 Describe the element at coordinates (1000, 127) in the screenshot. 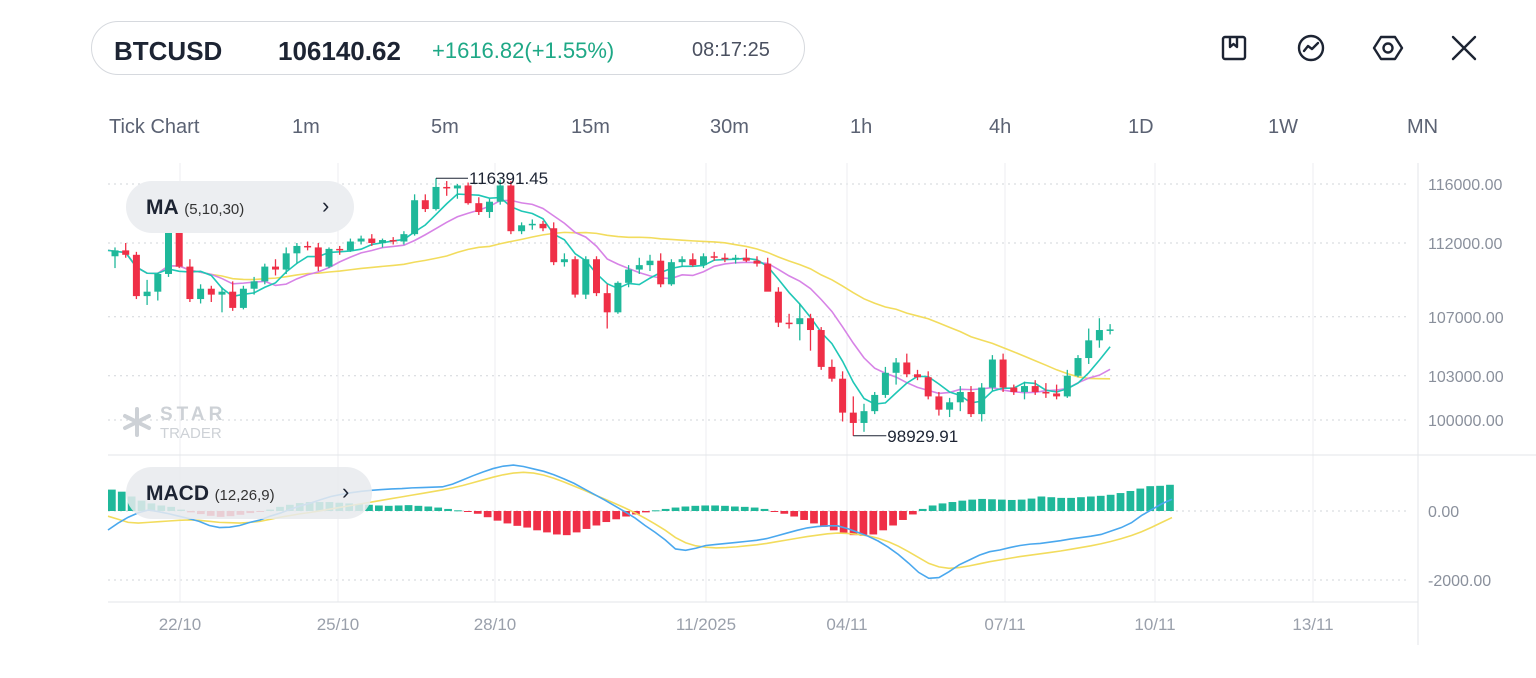

I see `tab-4h: 4h` at that location.